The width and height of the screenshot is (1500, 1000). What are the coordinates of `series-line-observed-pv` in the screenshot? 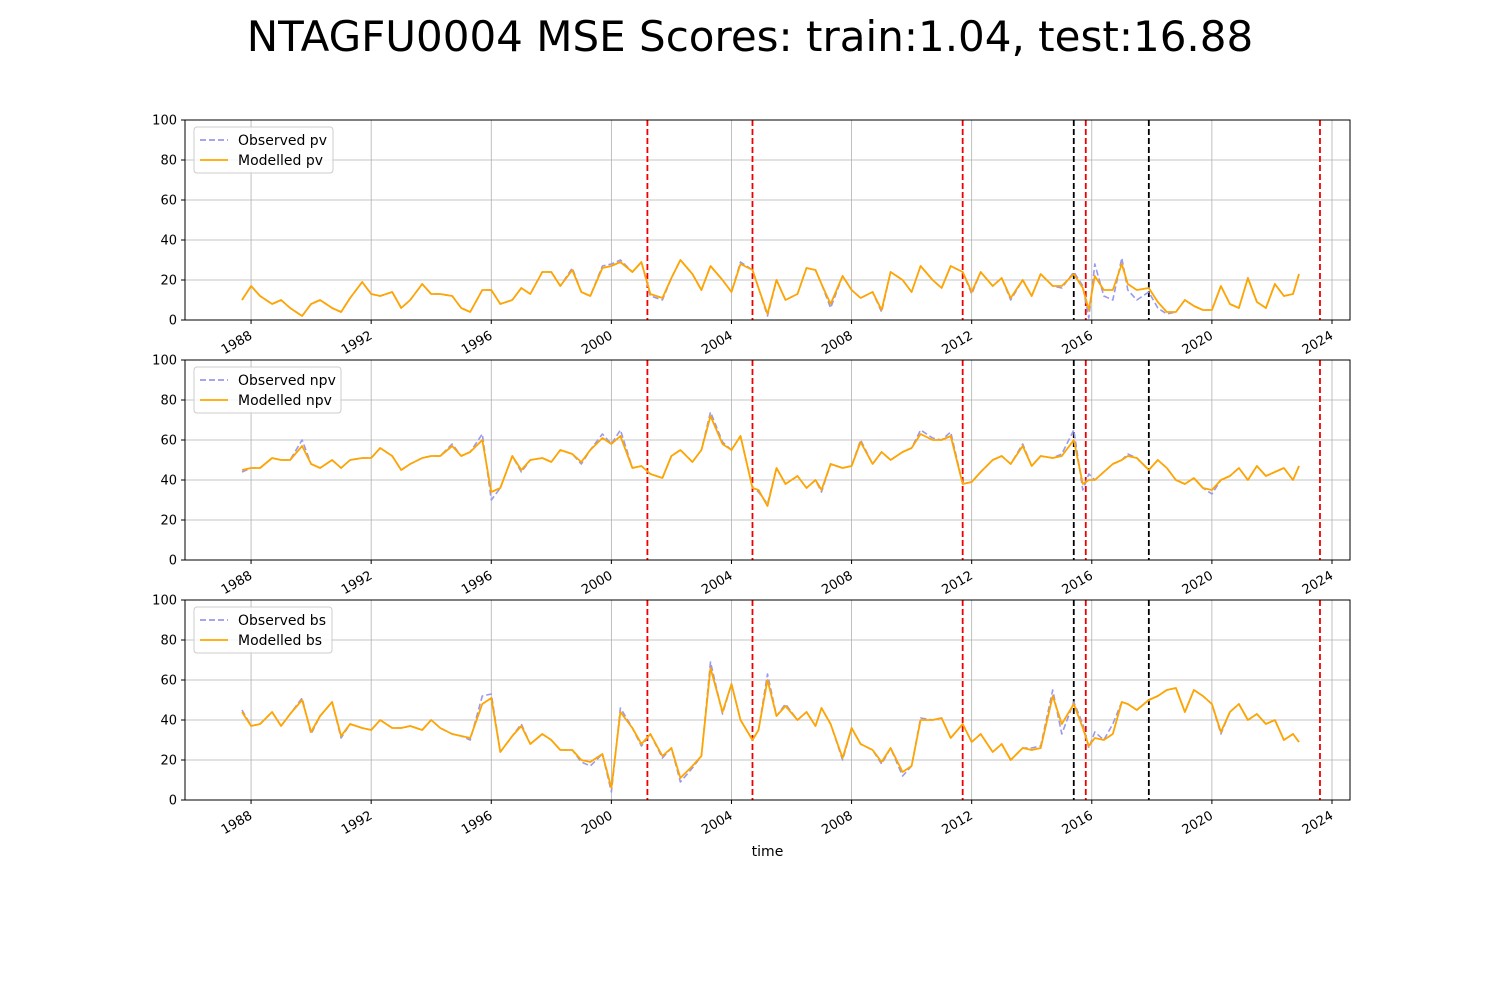 It's located at (770, 288).